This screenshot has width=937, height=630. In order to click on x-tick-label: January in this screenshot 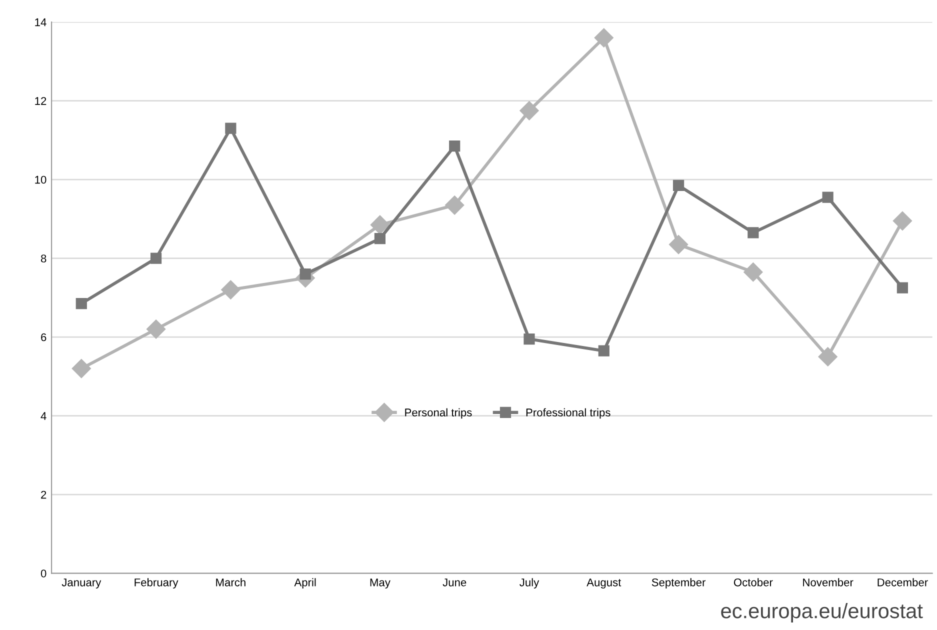, I will do `click(82, 583)`.